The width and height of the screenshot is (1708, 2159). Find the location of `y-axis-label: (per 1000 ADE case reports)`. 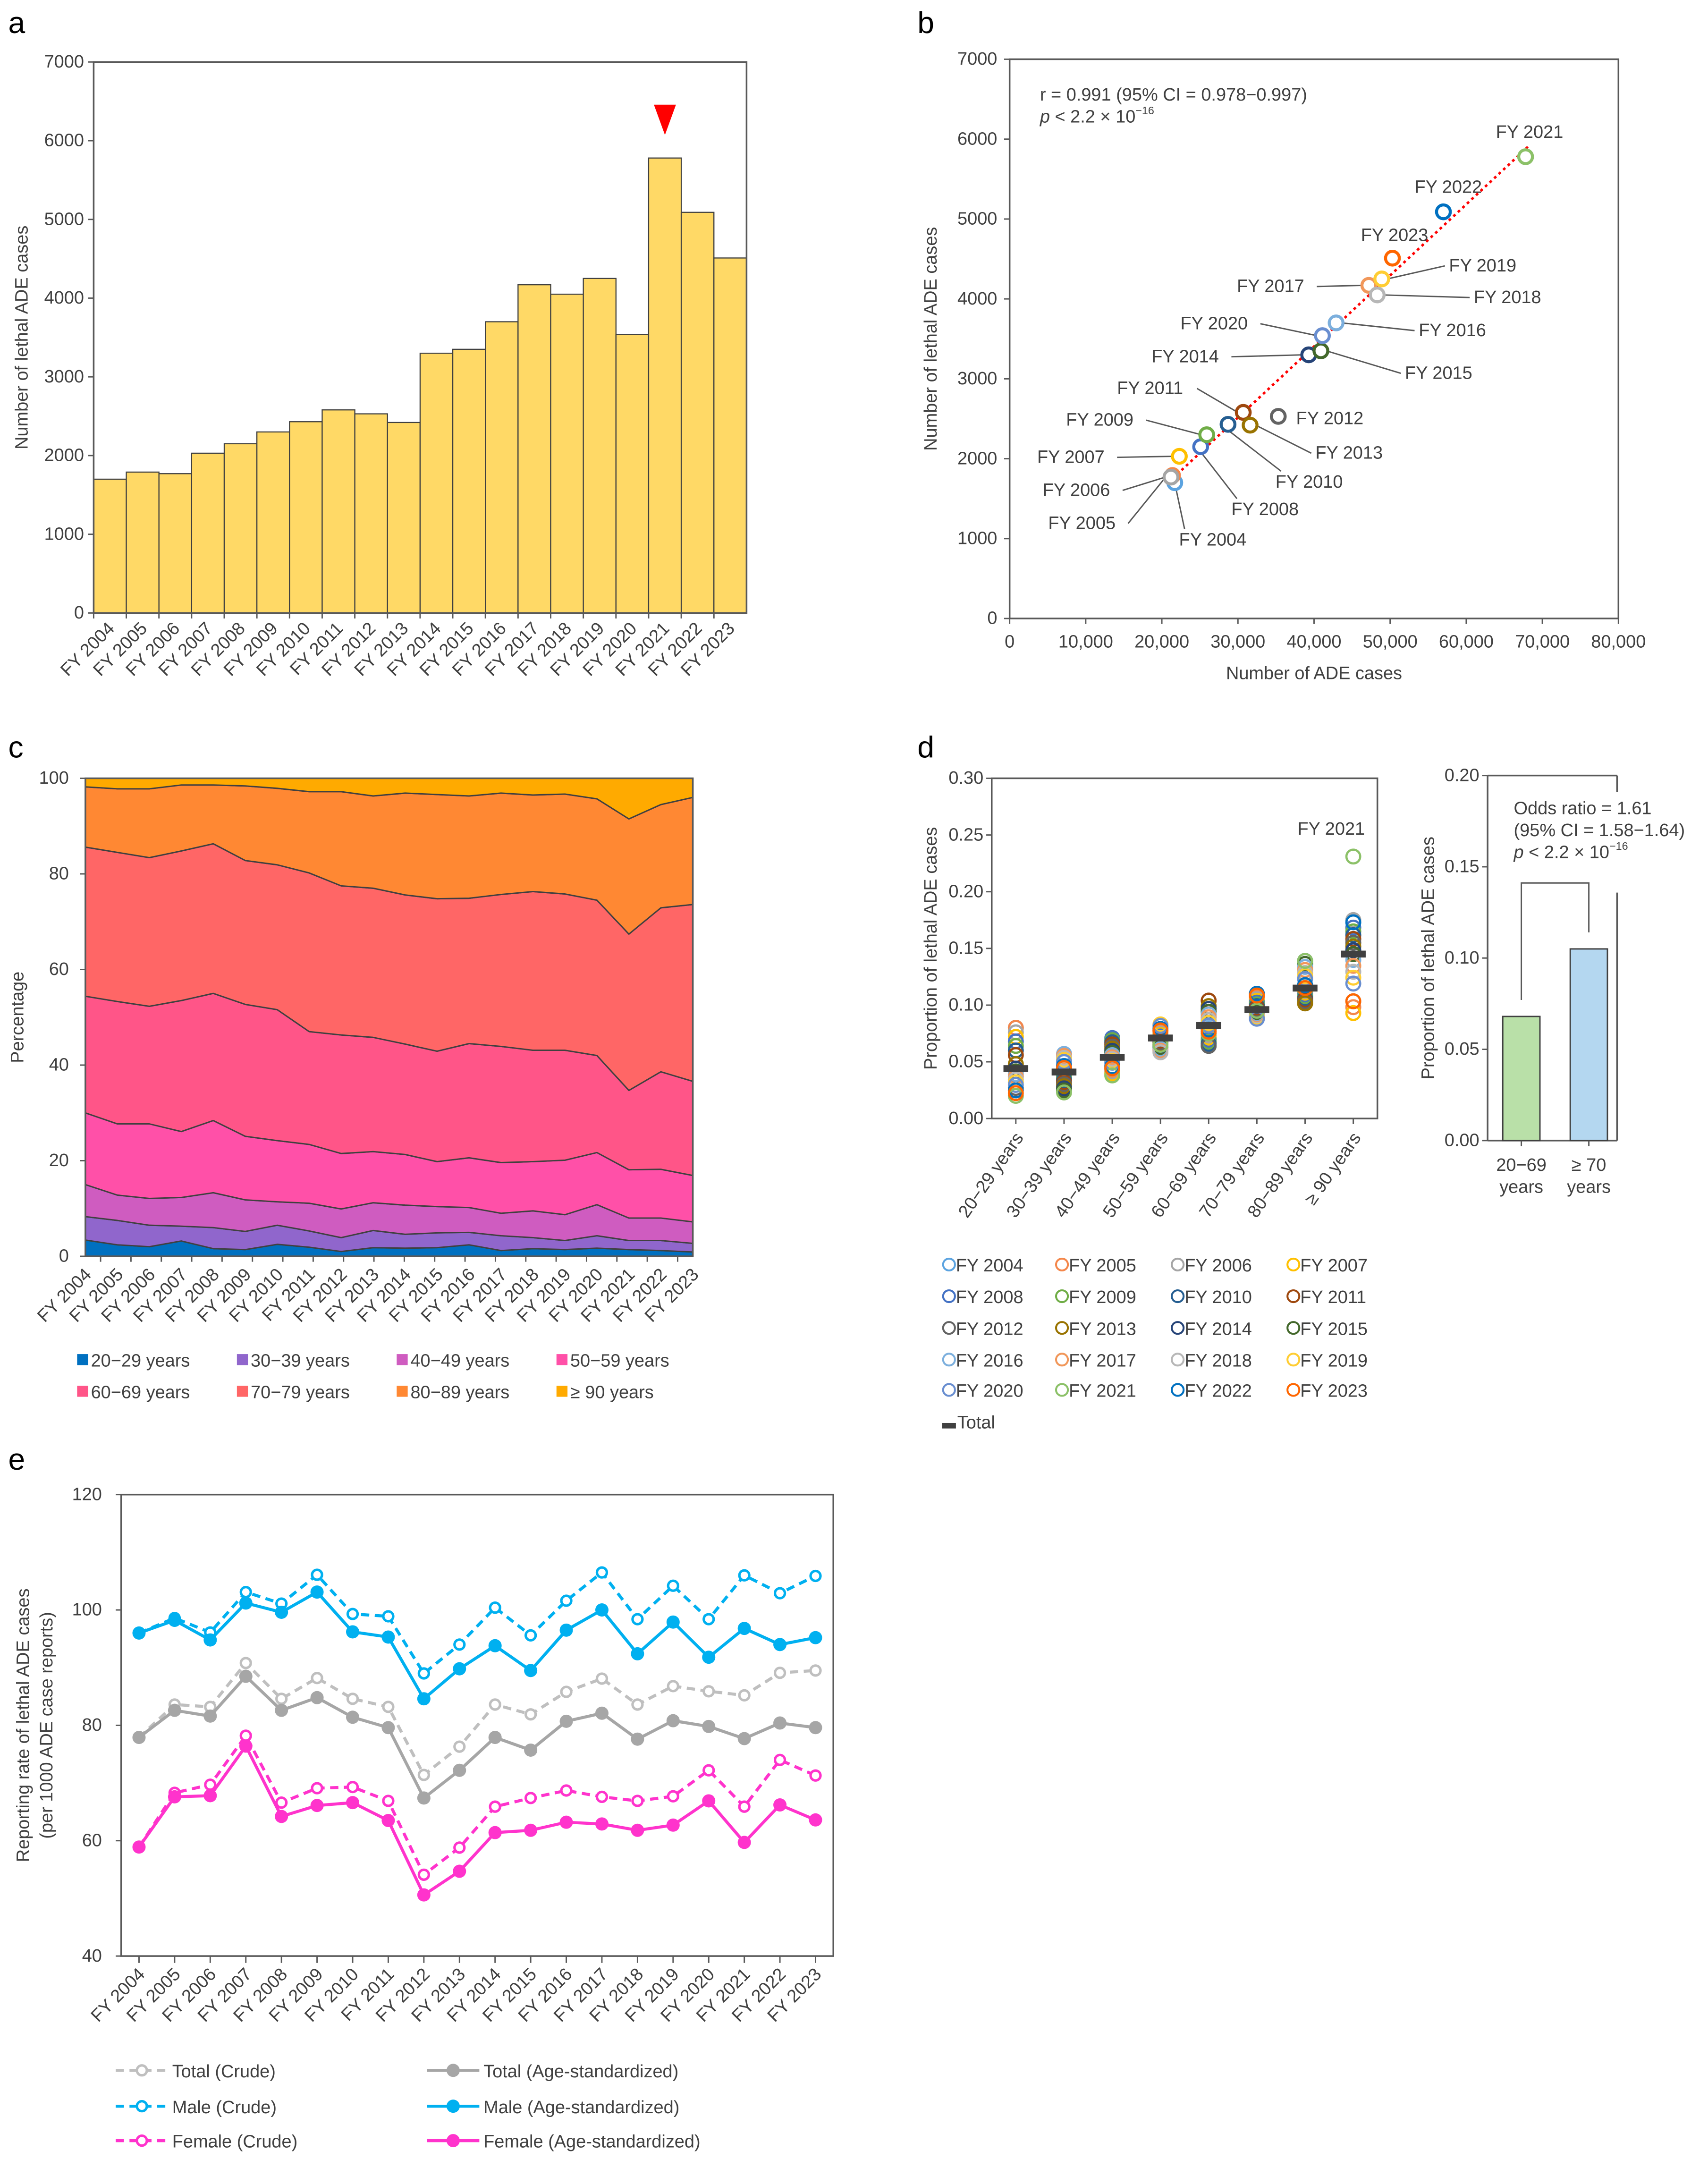

y-axis-label: (per 1000 ADE case reports) is located at coordinates (47, 1725).